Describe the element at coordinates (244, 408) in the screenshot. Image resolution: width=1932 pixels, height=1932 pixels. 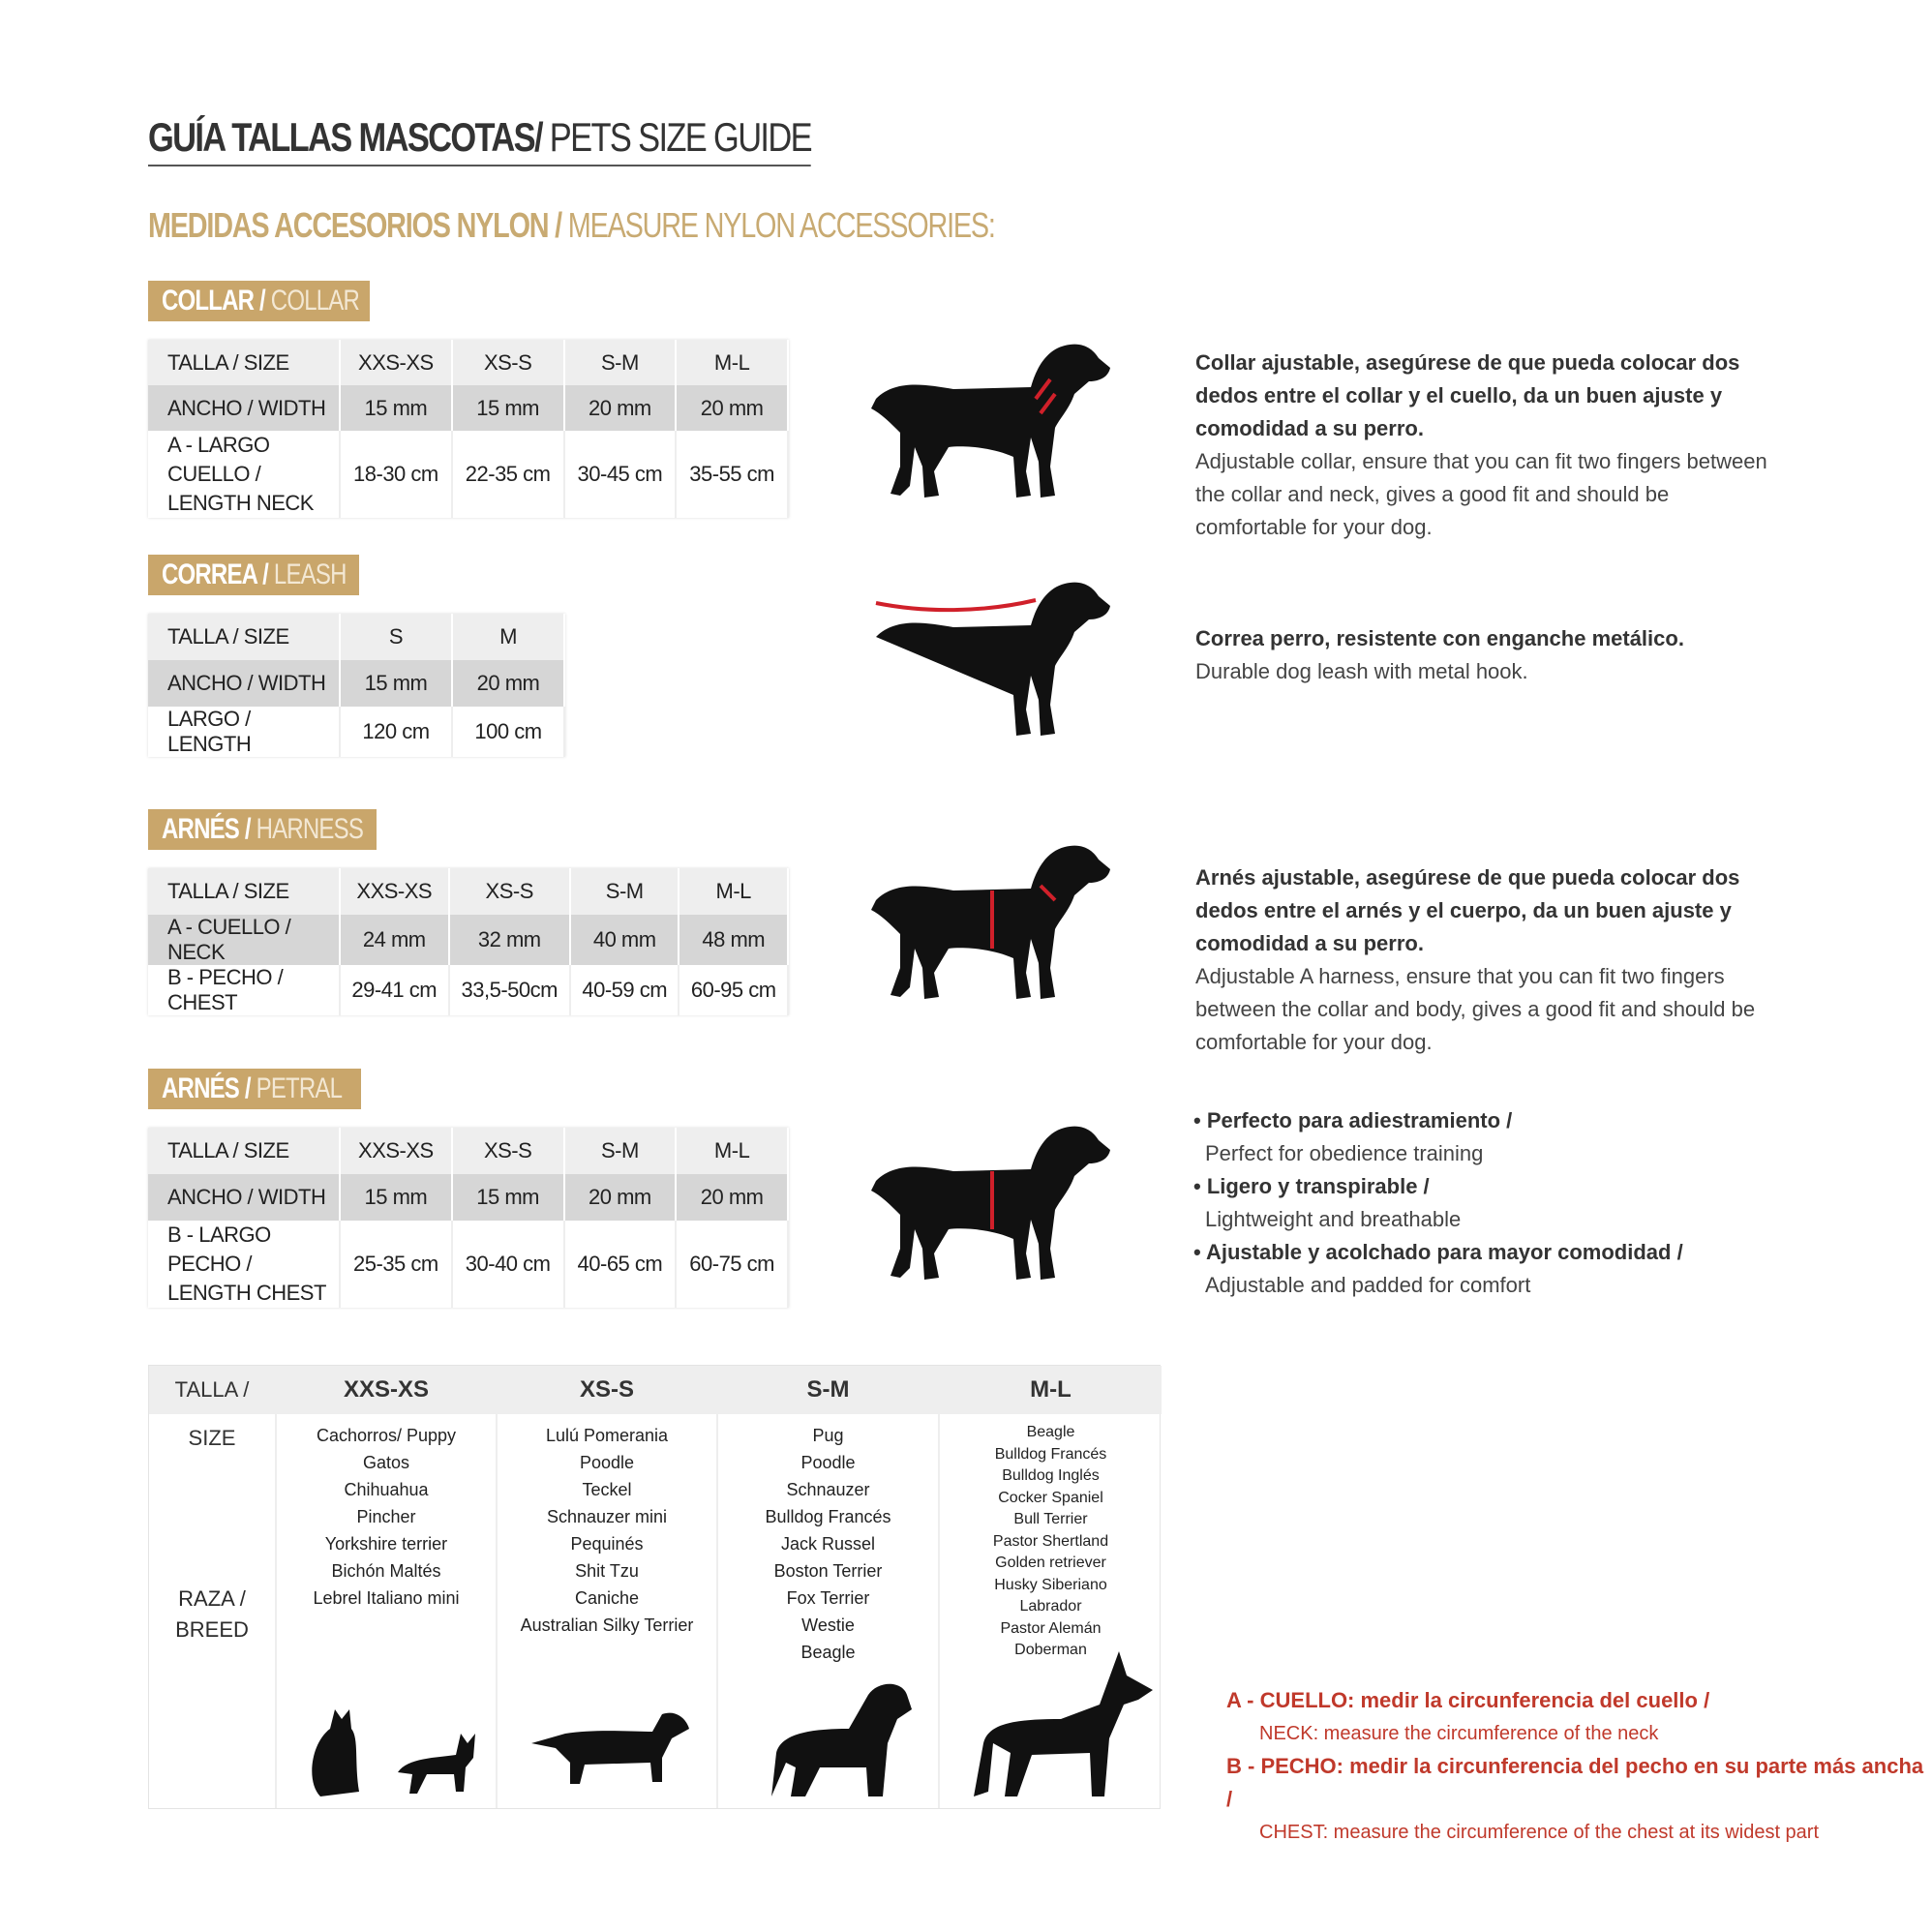
I see `collar-rows-0-0: ANCHO / WIDTH` at that location.